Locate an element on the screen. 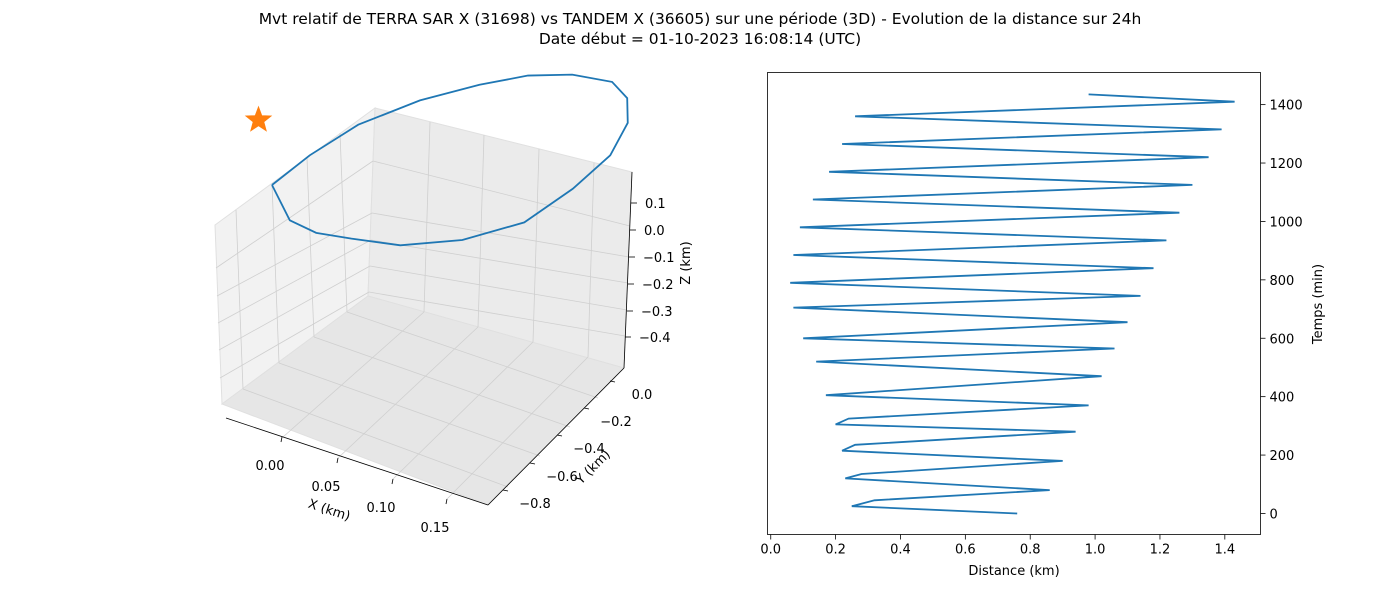  y-tick-label: −0.2 is located at coordinates (616, 422).